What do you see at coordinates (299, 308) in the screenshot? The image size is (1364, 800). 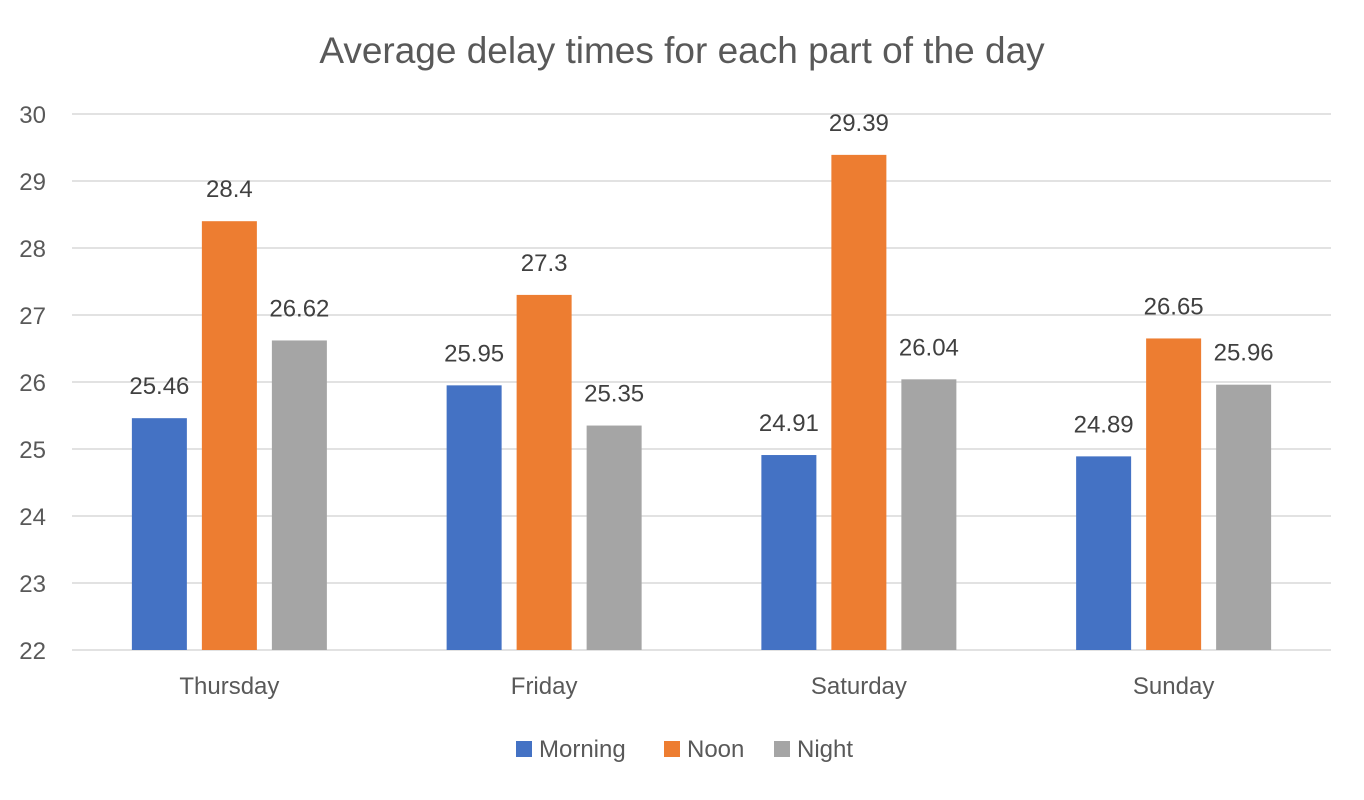 I see `data-label: 26.62` at bounding box center [299, 308].